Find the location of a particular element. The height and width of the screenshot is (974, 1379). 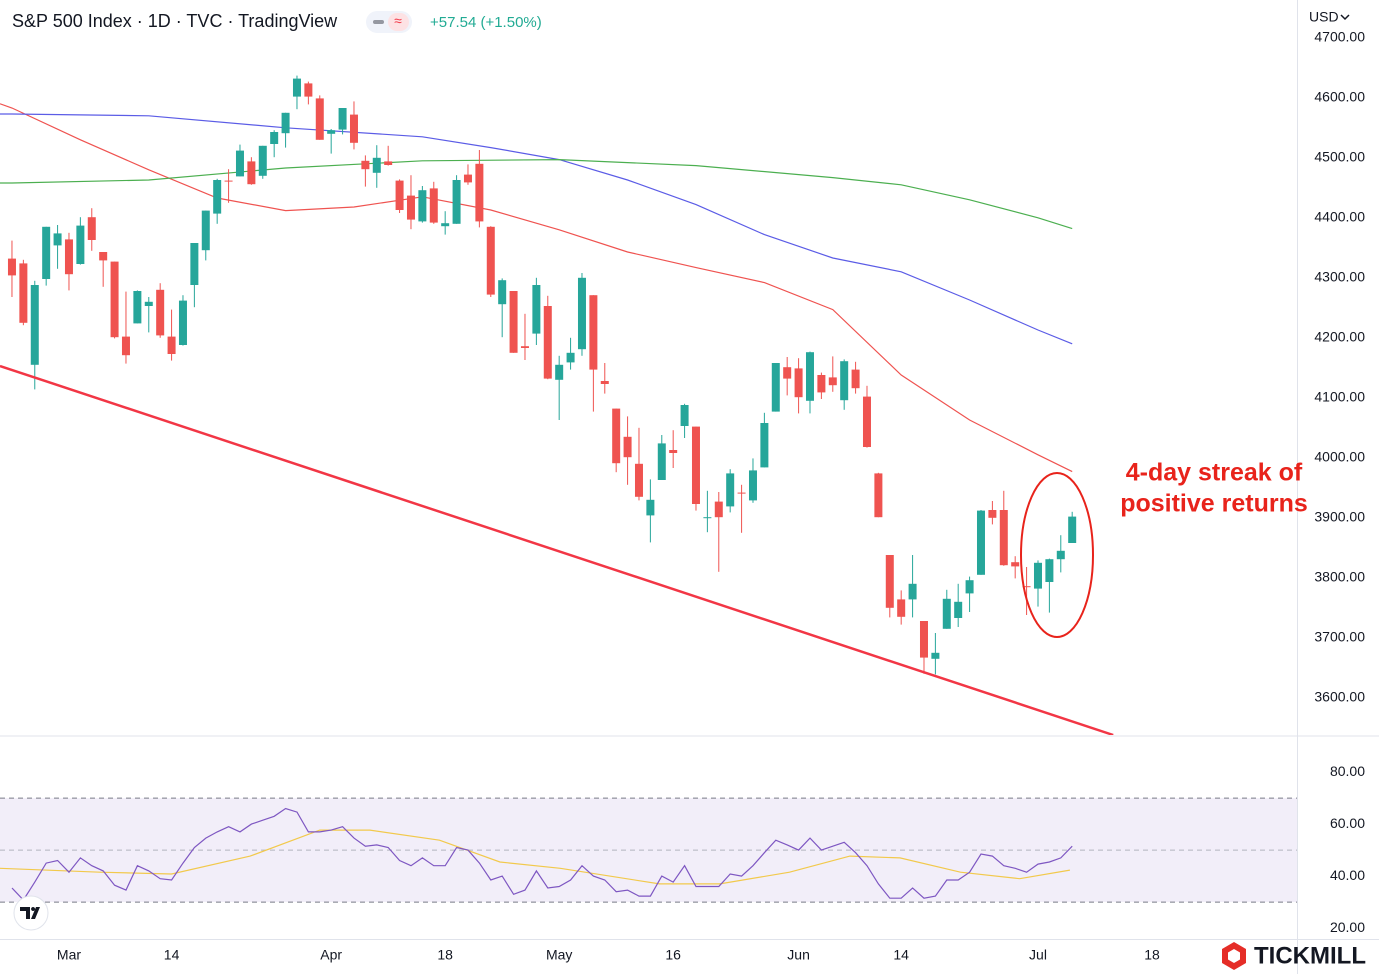

chart-title: S&P 500 Index · 1D · TVC · TradingView is located at coordinates (175, 21).